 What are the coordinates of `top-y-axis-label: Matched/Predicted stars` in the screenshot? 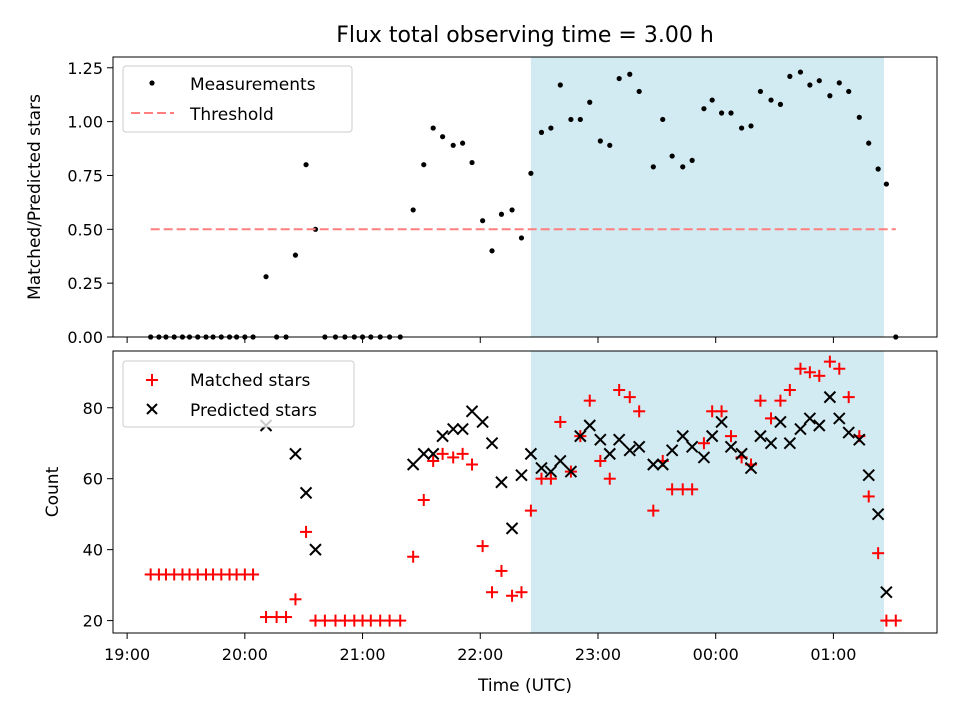 It's located at (35, 197).